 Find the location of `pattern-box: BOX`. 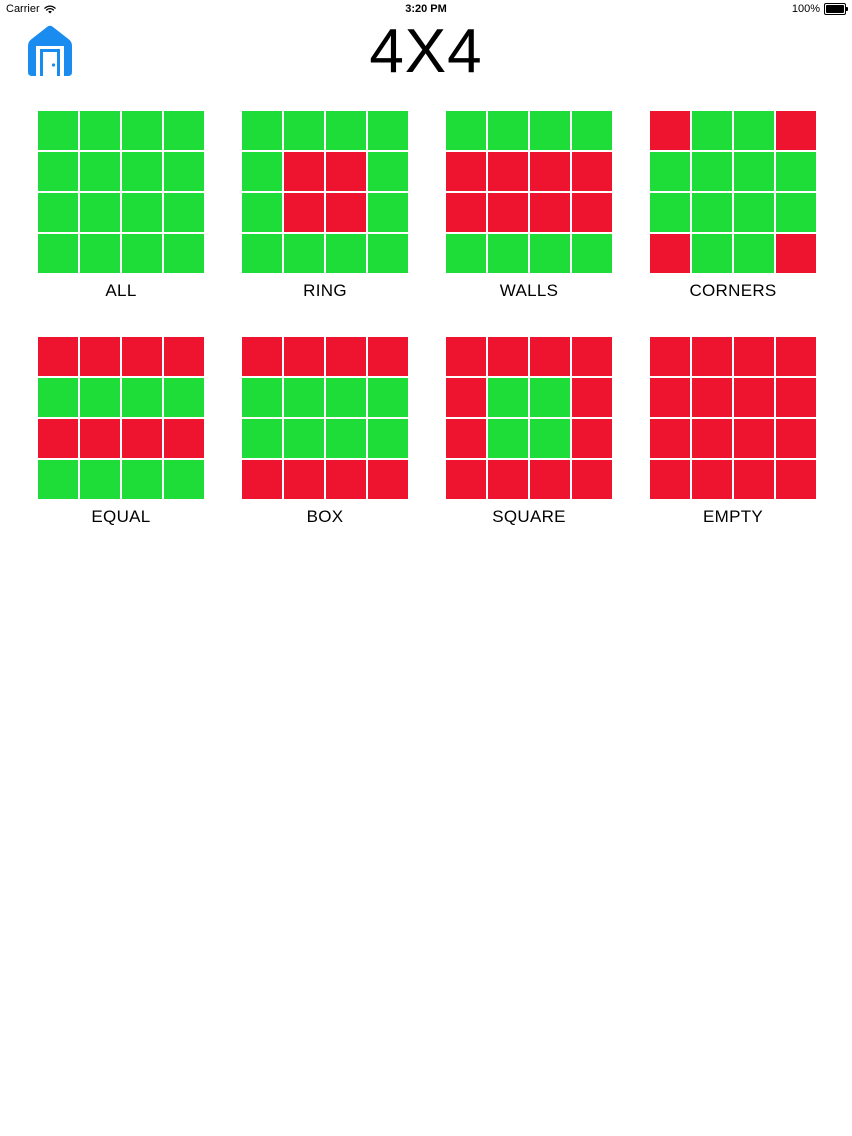

pattern-box: BOX is located at coordinates (325, 432).